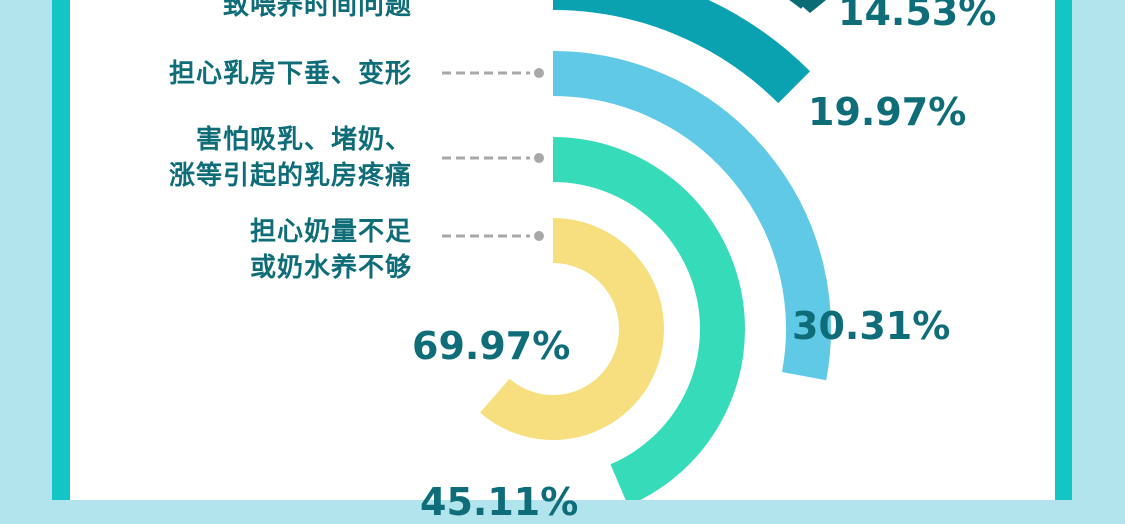  What do you see at coordinates (290, 158) in the screenshot?
I see `category-label-pain: 害怕吸乳、堵奶、 涨等引起的乳房疼痛` at bounding box center [290, 158].